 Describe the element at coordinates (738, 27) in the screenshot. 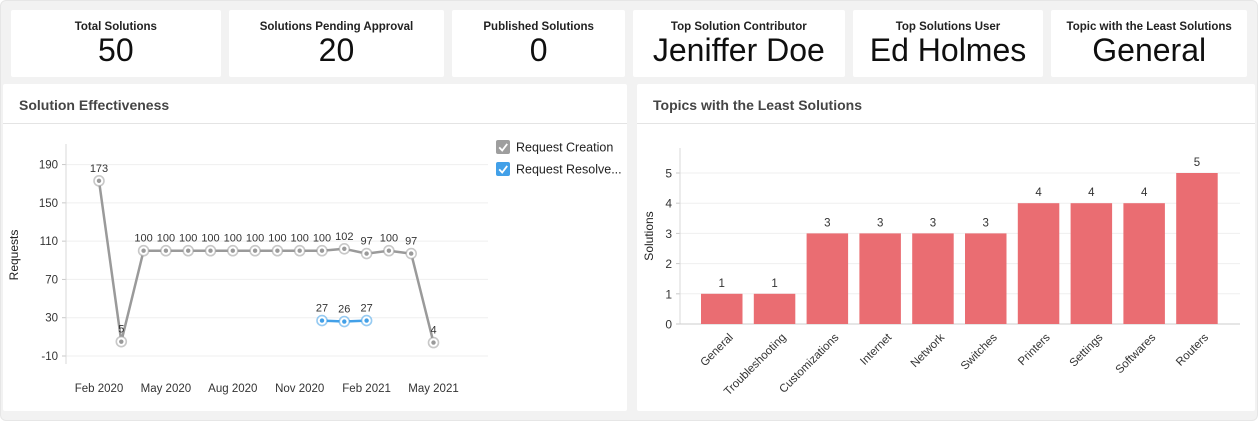

I see `kpi-label: Top Solution Contributor` at that location.